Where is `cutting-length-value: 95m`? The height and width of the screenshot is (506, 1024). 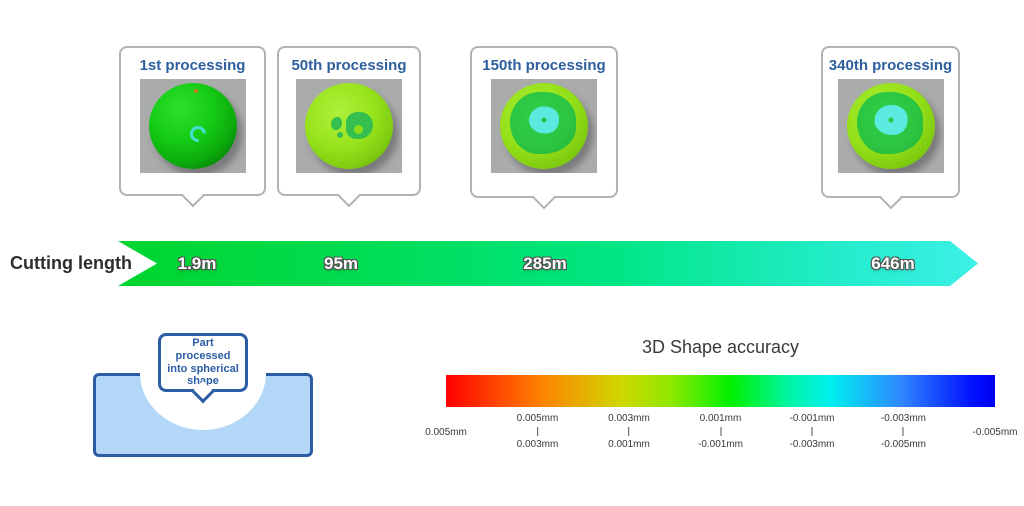 cutting-length-value: 95m is located at coordinates (341, 263).